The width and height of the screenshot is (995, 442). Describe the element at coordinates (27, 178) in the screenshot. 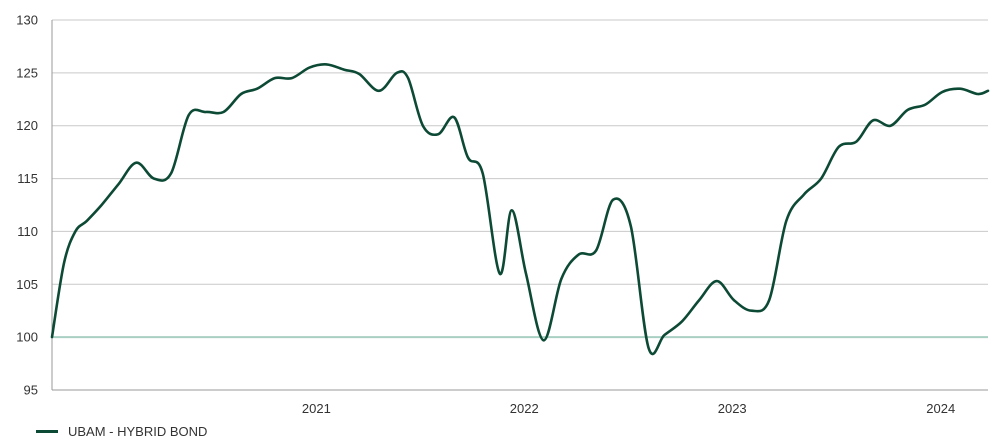

I see `y-tick-label: 115` at that location.